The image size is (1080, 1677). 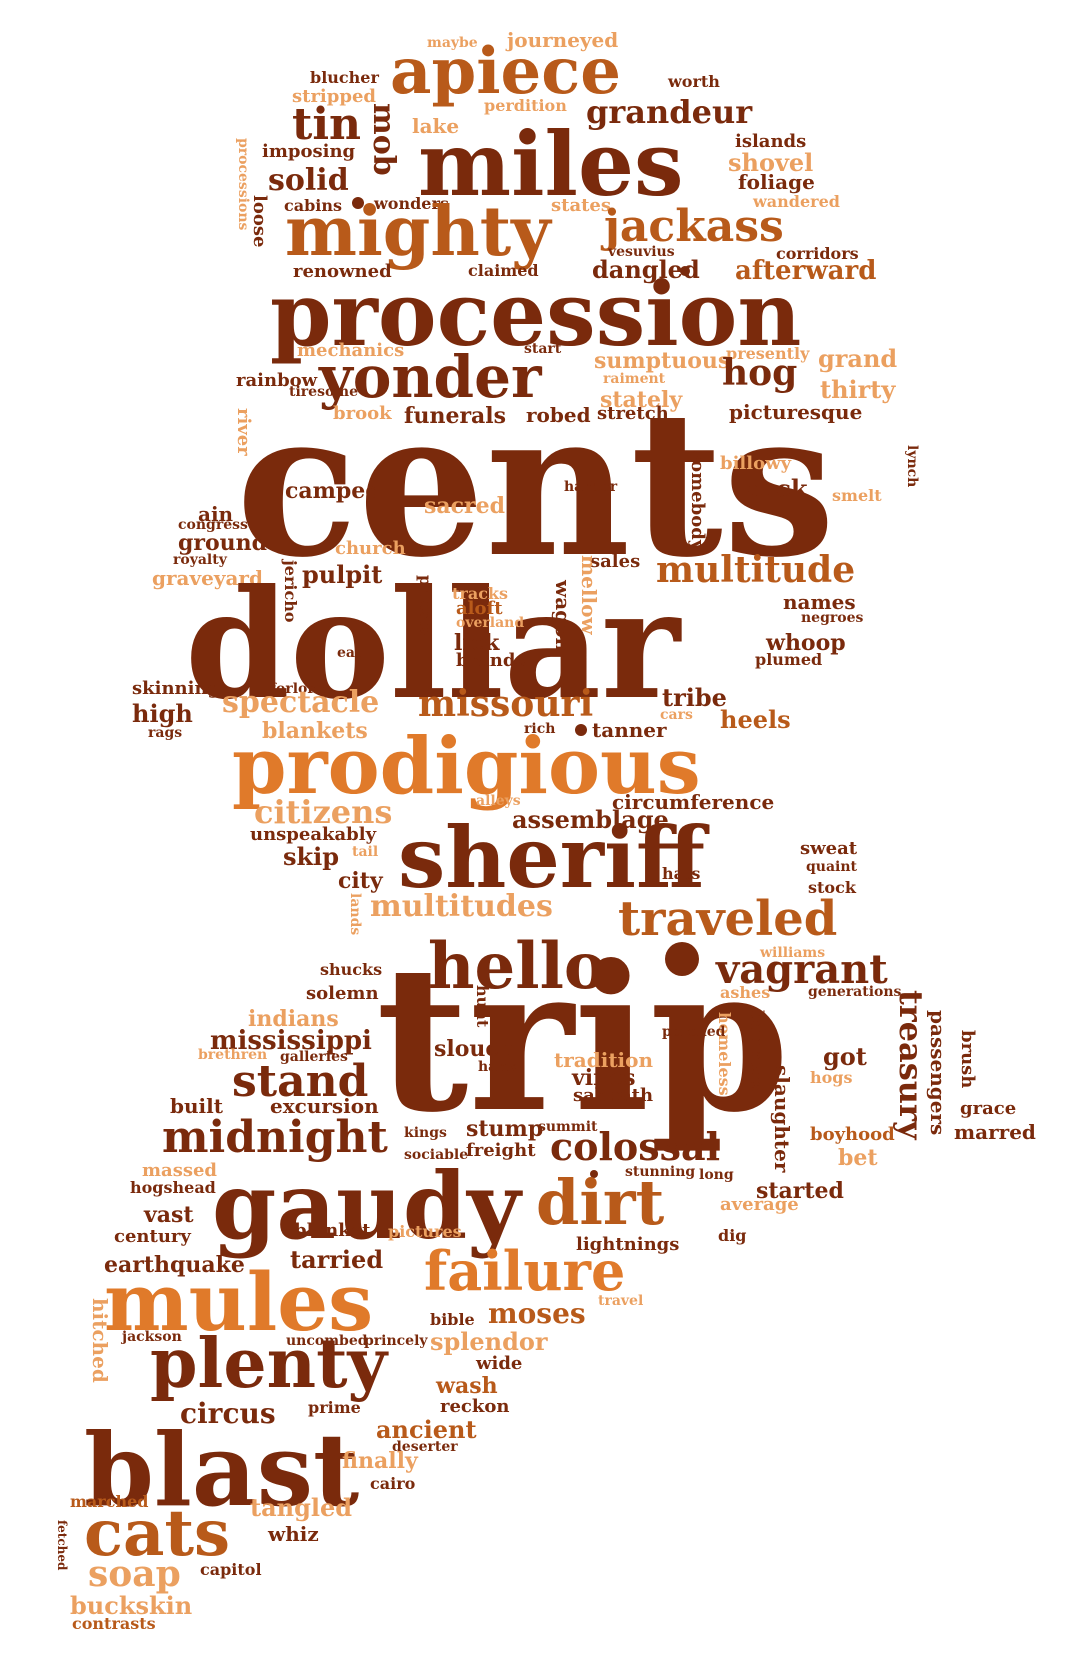 What do you see at coordinates (517, 966) in the screenshot?
I see `word-hello: hello` at bounding box center [517, 966].